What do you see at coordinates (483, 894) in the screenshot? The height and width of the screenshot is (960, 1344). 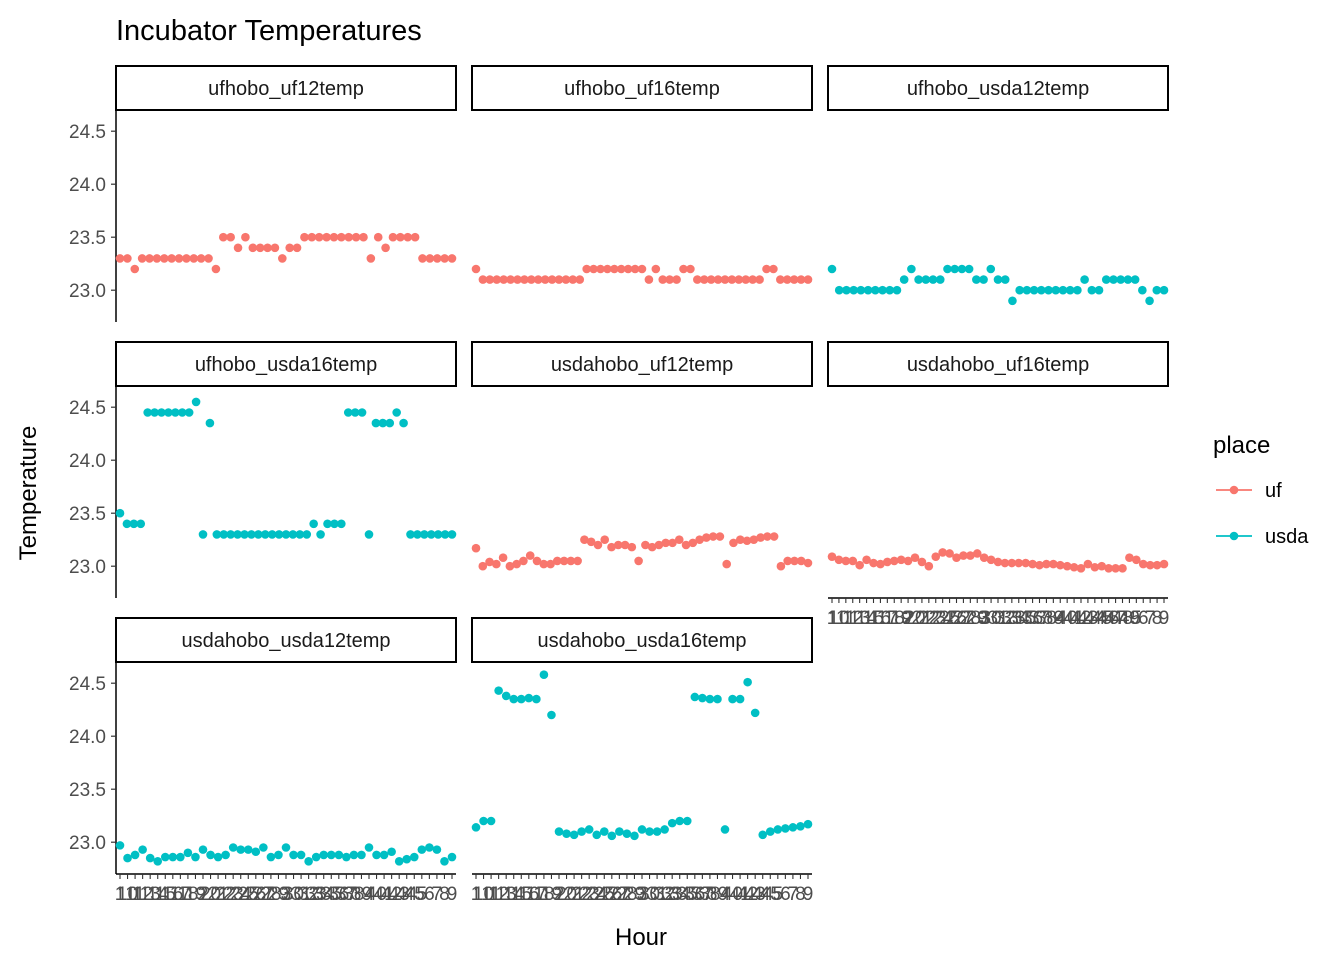 I see `x-tick-label: 10` at bounding box center [483, 894].